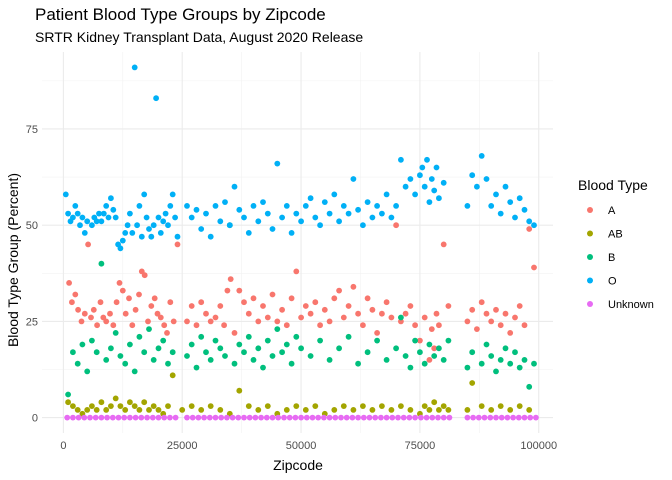  What do you see at coordinates (590, 304) in the screenshot?
I see `legend-key-unknown` at bounding box center [590, 304].